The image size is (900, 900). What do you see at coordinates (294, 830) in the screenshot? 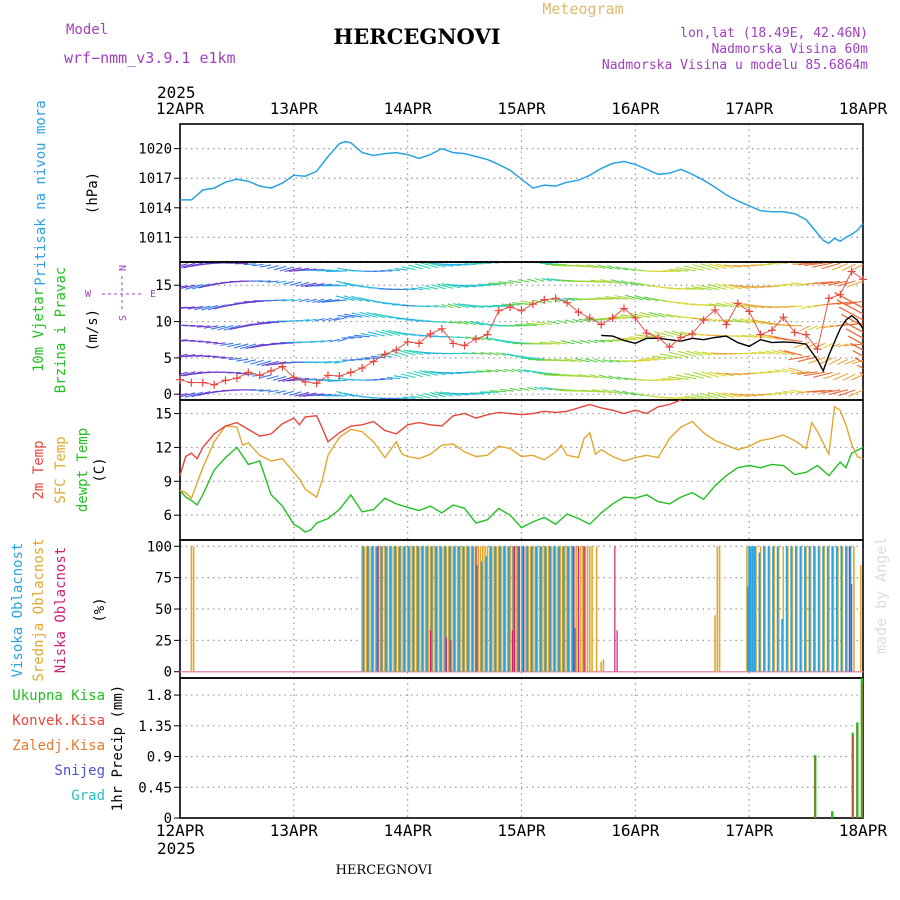
I see `date-tick-bottom: 13APR` at bounding box center [294, 830].